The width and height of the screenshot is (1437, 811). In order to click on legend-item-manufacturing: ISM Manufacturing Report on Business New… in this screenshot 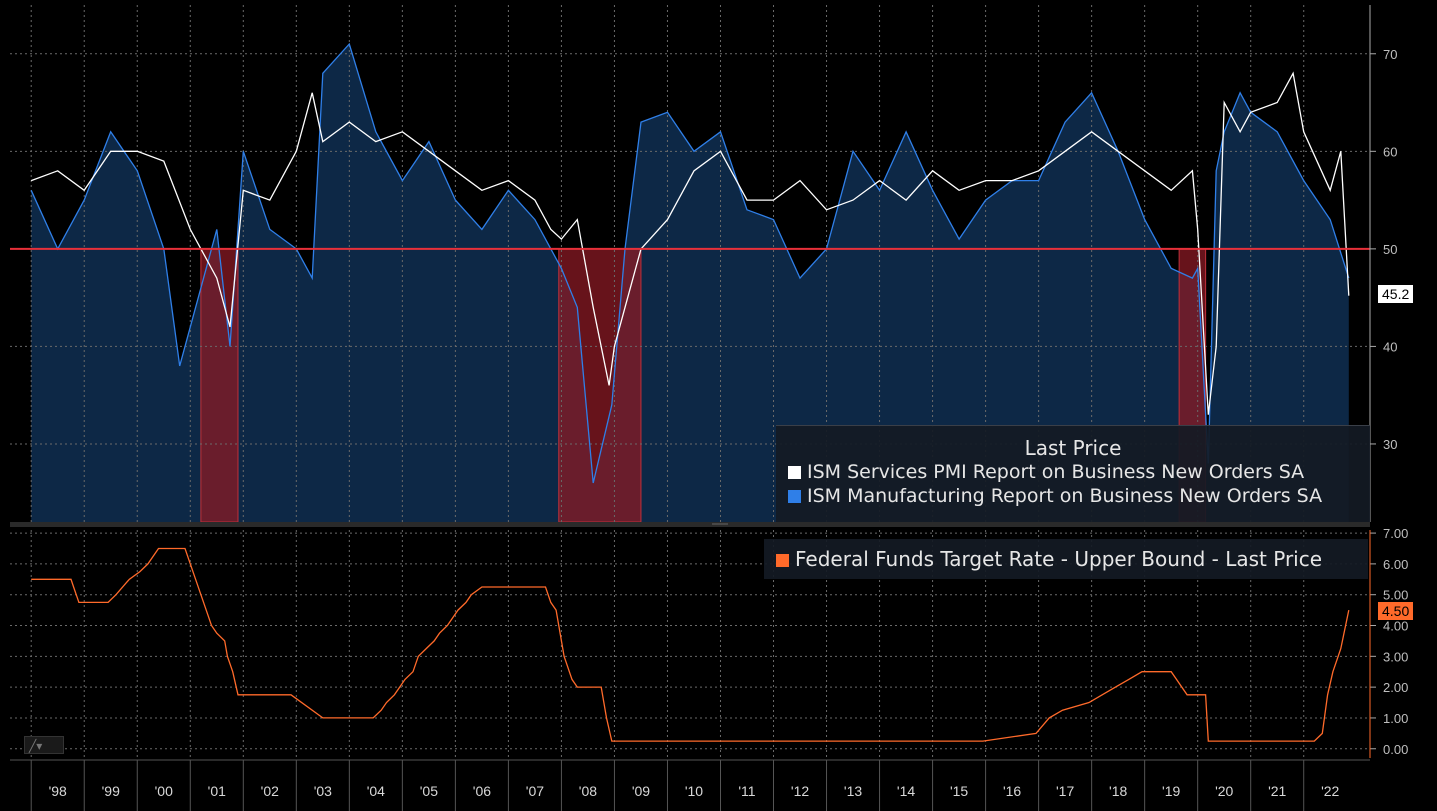, I will do `click(1073, 496)`.